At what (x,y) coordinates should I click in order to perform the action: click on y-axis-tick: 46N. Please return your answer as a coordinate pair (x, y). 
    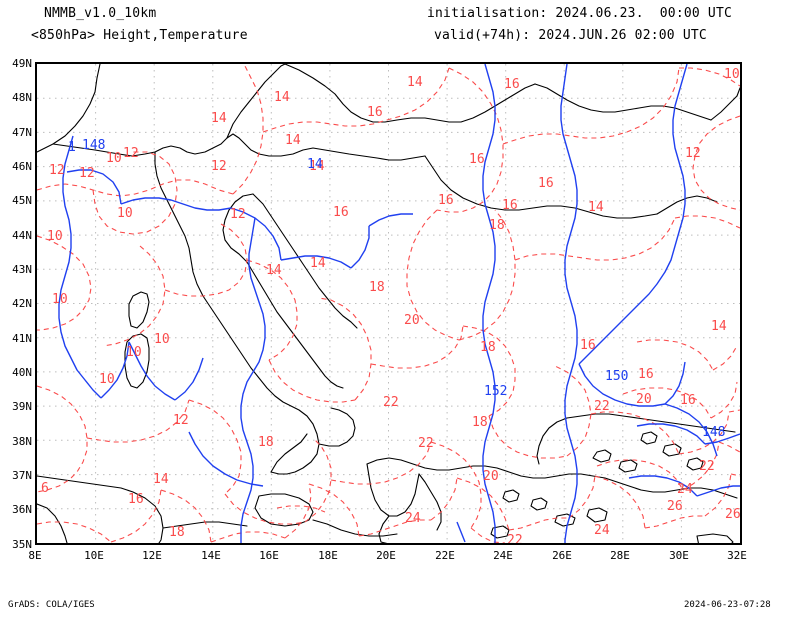
    Looking at the image, I should click on (22, 166).